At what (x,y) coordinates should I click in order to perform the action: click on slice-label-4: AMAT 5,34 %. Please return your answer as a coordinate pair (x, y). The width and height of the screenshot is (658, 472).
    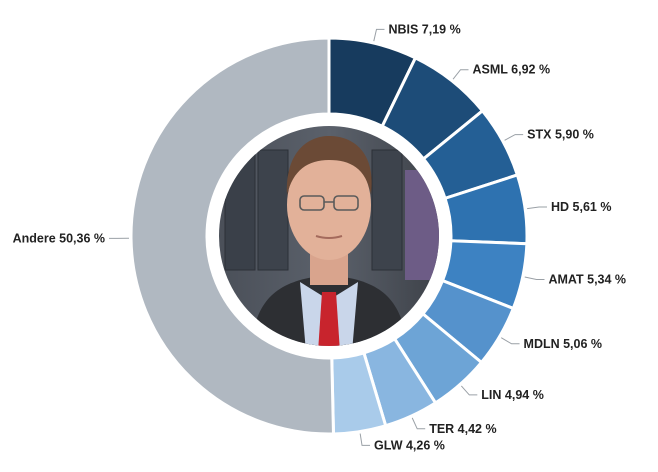
    Looking at the image, I should click on (587, 280).